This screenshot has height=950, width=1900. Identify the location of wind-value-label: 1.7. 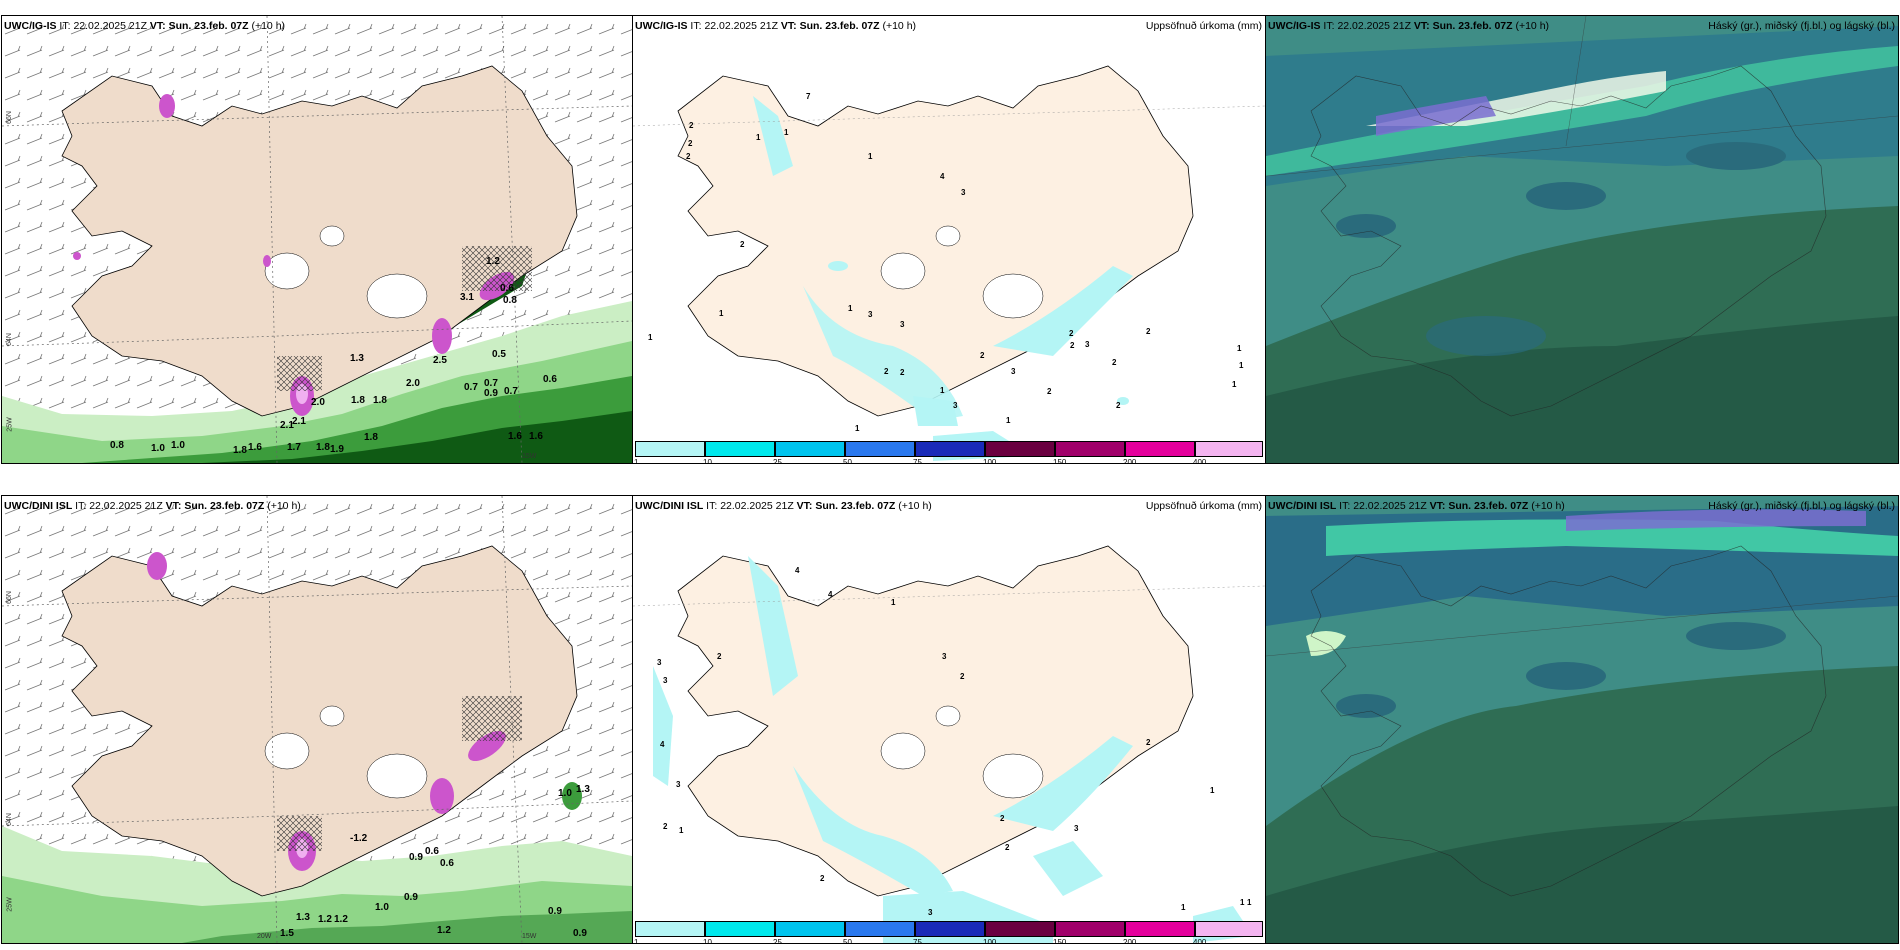
(294, 447).